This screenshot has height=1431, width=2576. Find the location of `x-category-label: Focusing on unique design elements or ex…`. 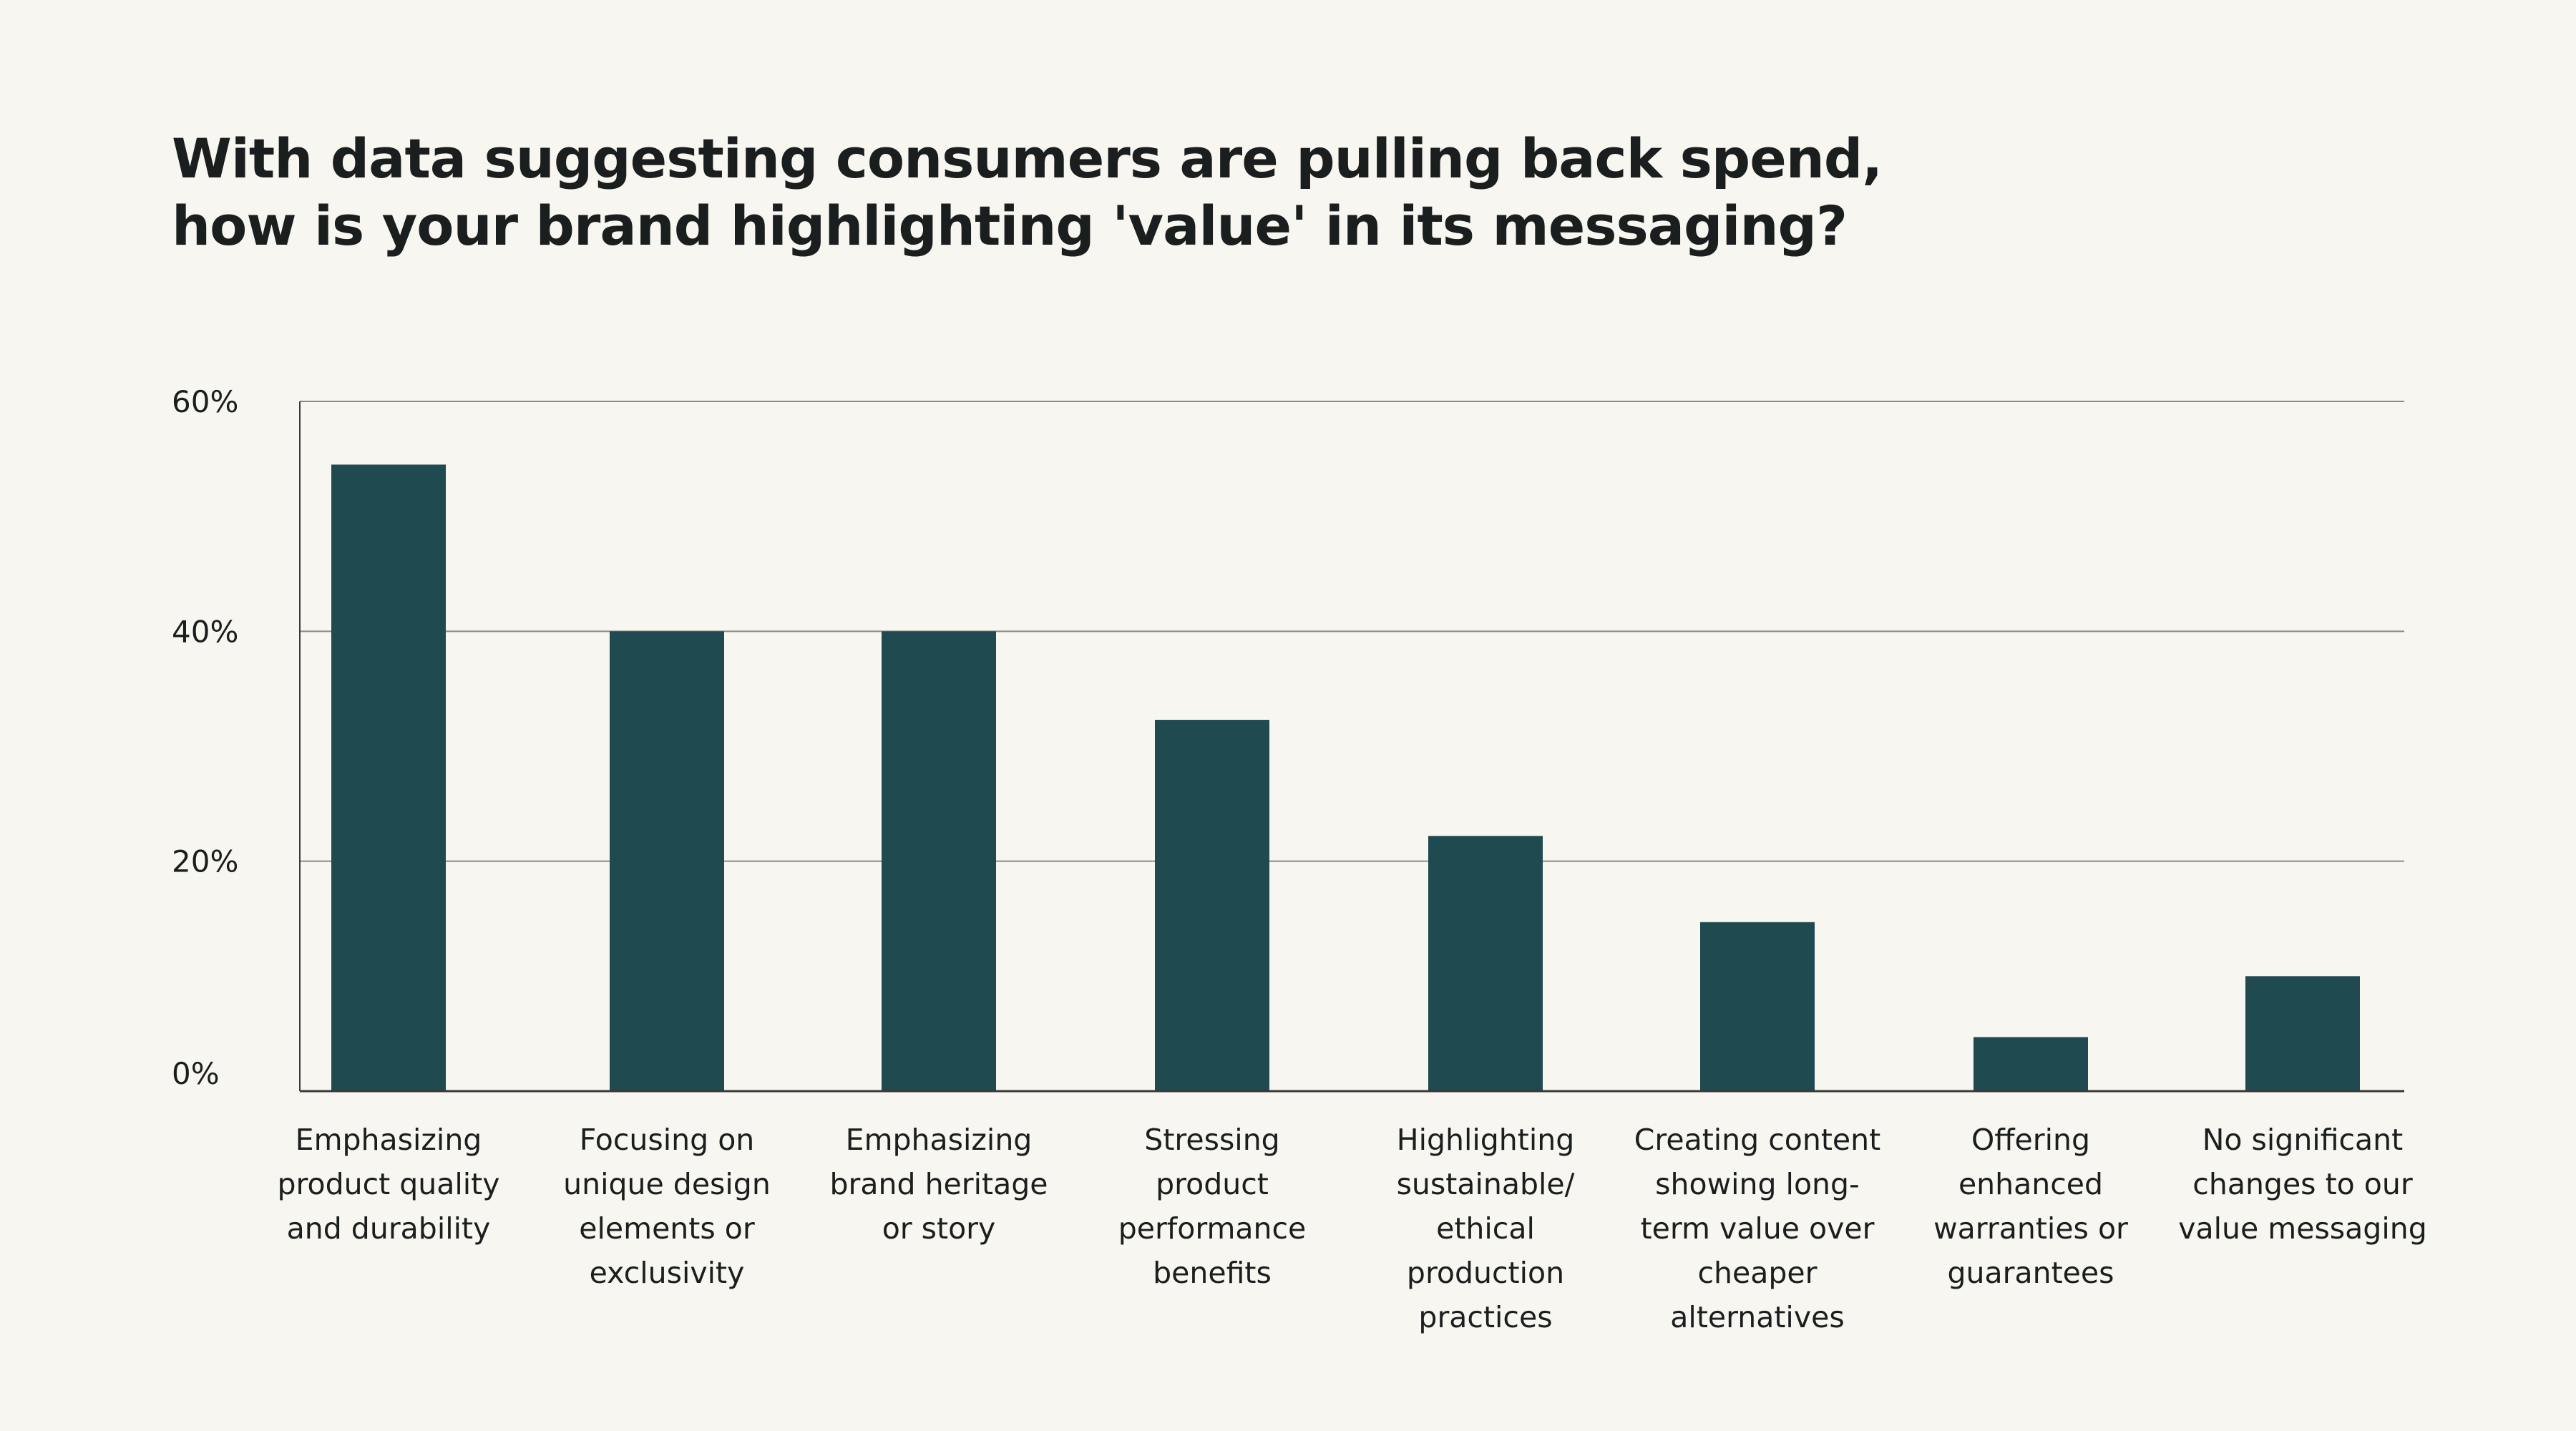

x-category-label: Focusing on unique design elements or ex… is located at coordinates (667, 1206).